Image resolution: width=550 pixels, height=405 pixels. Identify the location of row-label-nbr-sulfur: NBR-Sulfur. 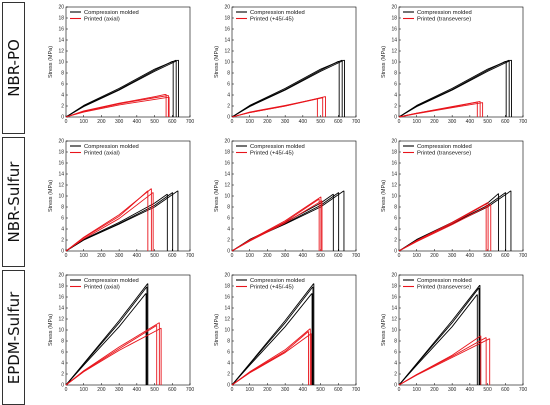
(13, 202).